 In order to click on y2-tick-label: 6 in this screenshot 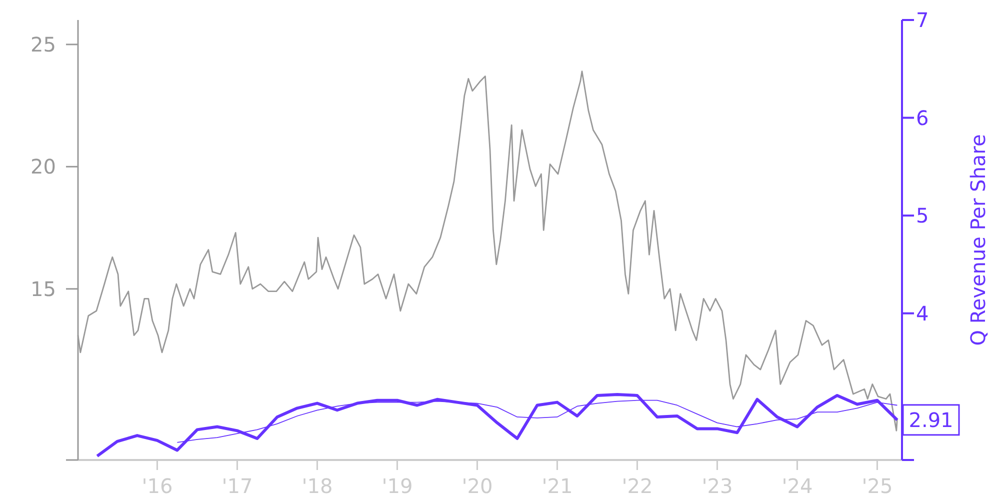, I will do `click(922, 118)`.